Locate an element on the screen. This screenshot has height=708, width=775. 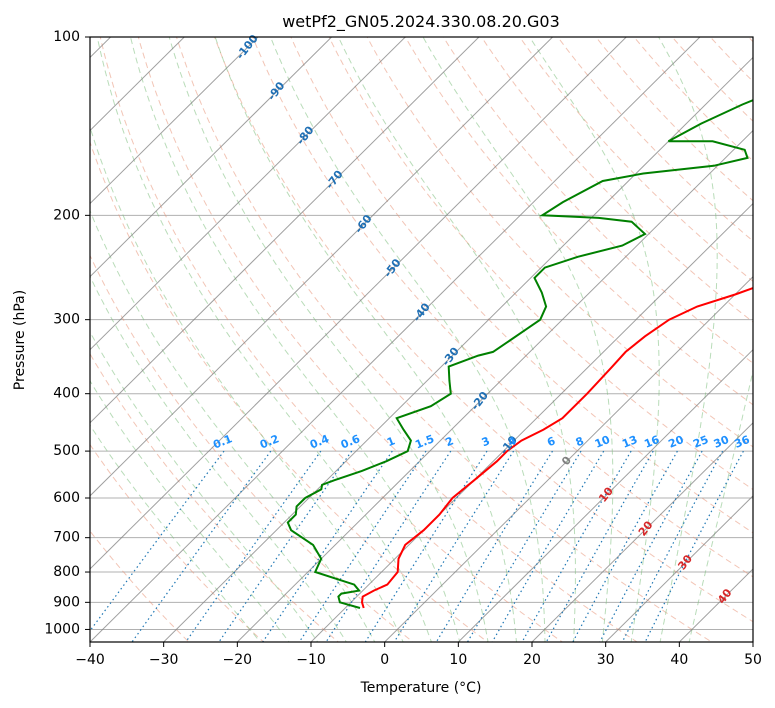
x-tick-label: 30 is located at coordinates (606, 660).